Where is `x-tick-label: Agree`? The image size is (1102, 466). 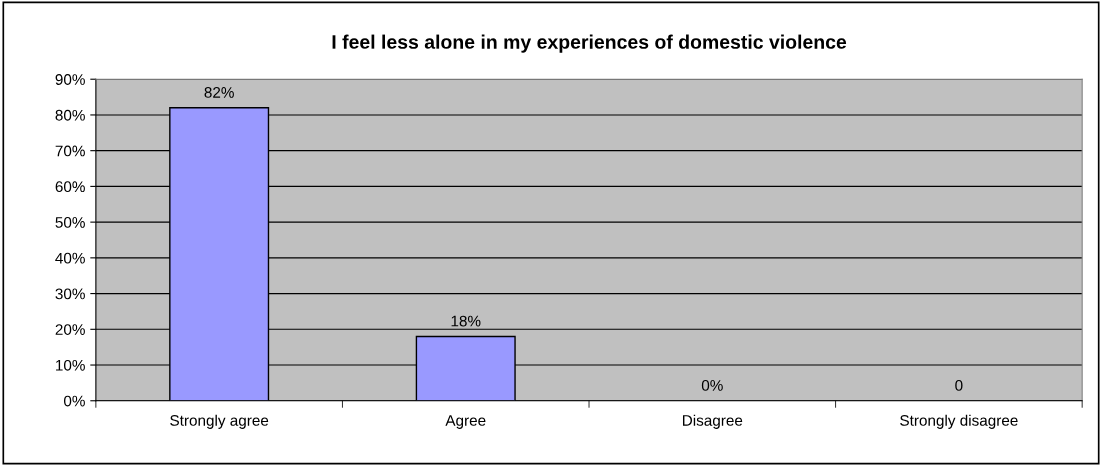
x-tick-label: Agree is located at coordinates (465, 422).